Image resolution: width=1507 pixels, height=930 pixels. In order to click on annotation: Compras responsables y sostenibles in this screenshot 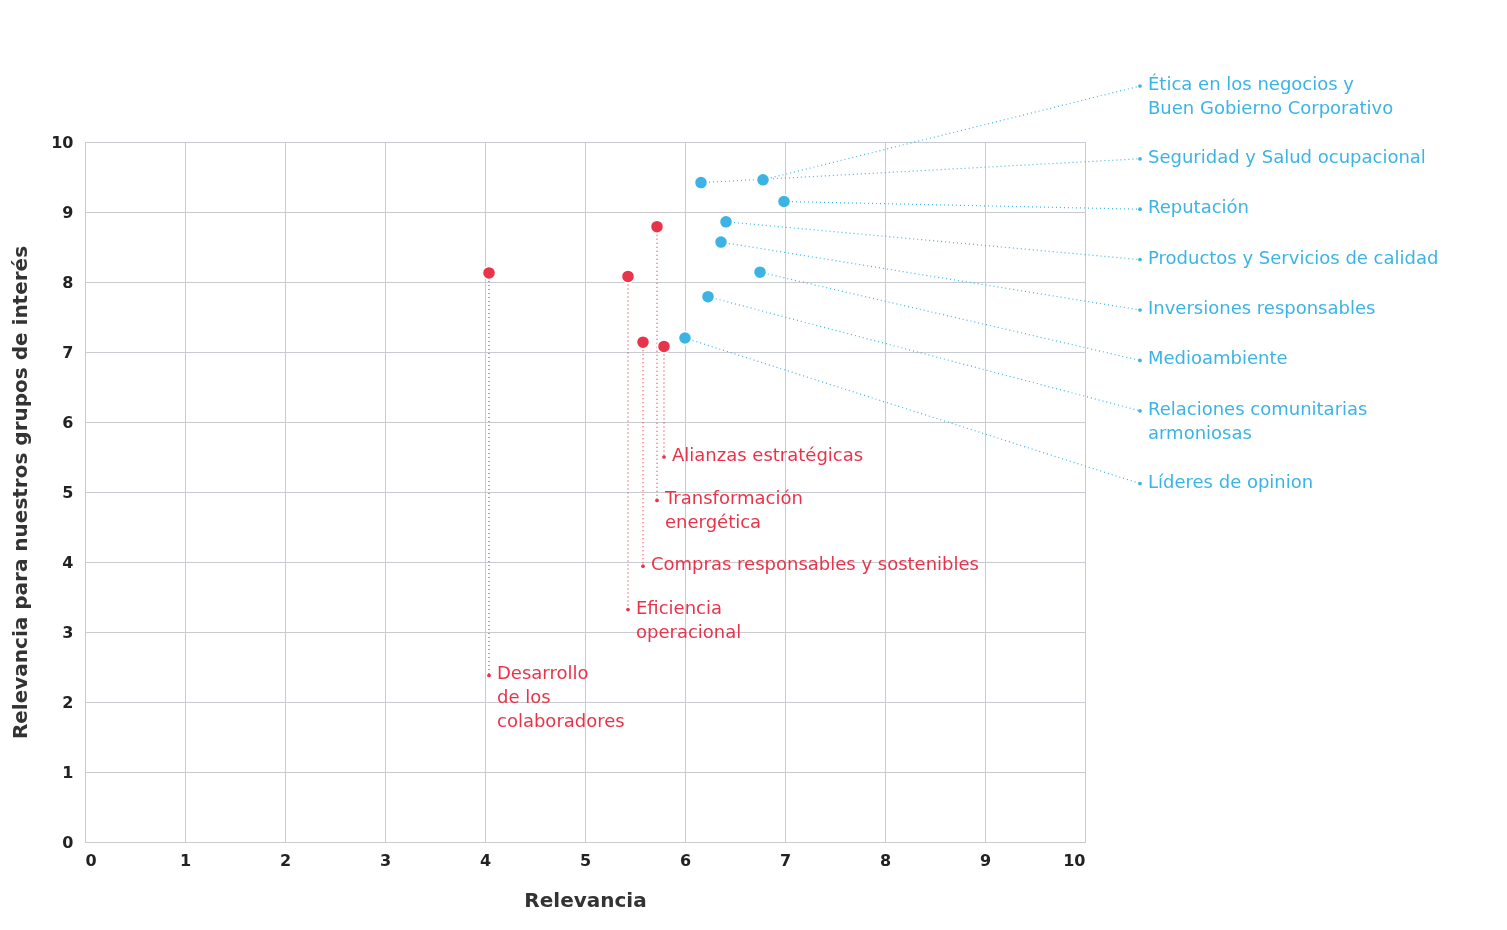, I will do `click(815, 564)`.